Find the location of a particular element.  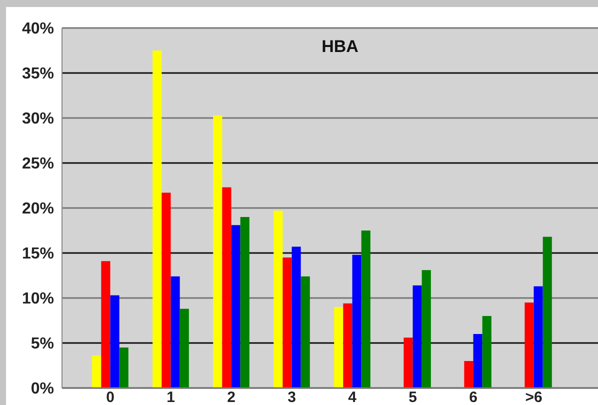

y-tick-label: 40% is located at coordinates (38, 29).